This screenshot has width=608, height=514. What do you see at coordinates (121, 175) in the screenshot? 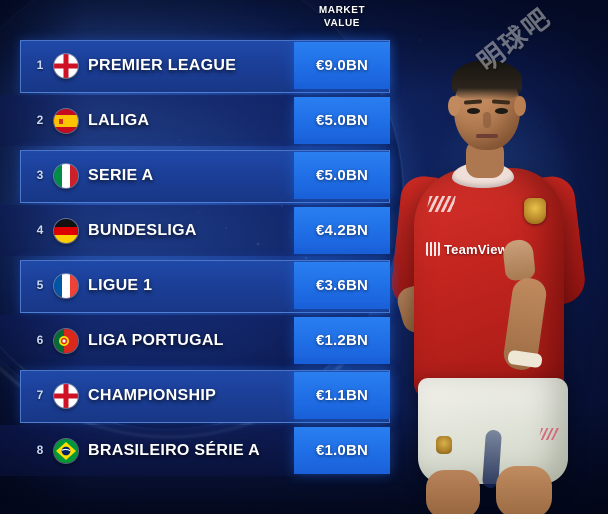
I see `row-league-name: SERIE A` at bounding box center [121, 175].